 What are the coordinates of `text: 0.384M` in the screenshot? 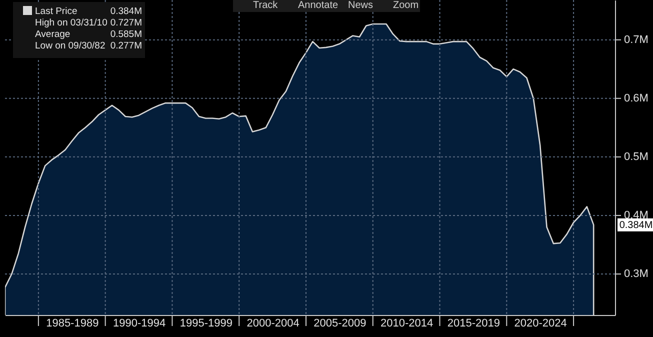 It's located at (636, 225).